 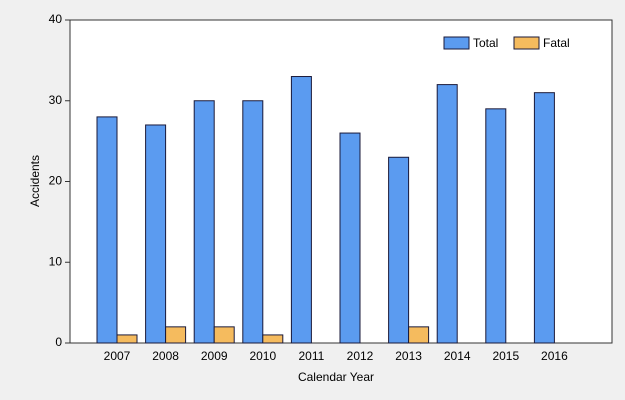 I want to click on x-axis-label: Calendar Year, so click(x=336, y=377).